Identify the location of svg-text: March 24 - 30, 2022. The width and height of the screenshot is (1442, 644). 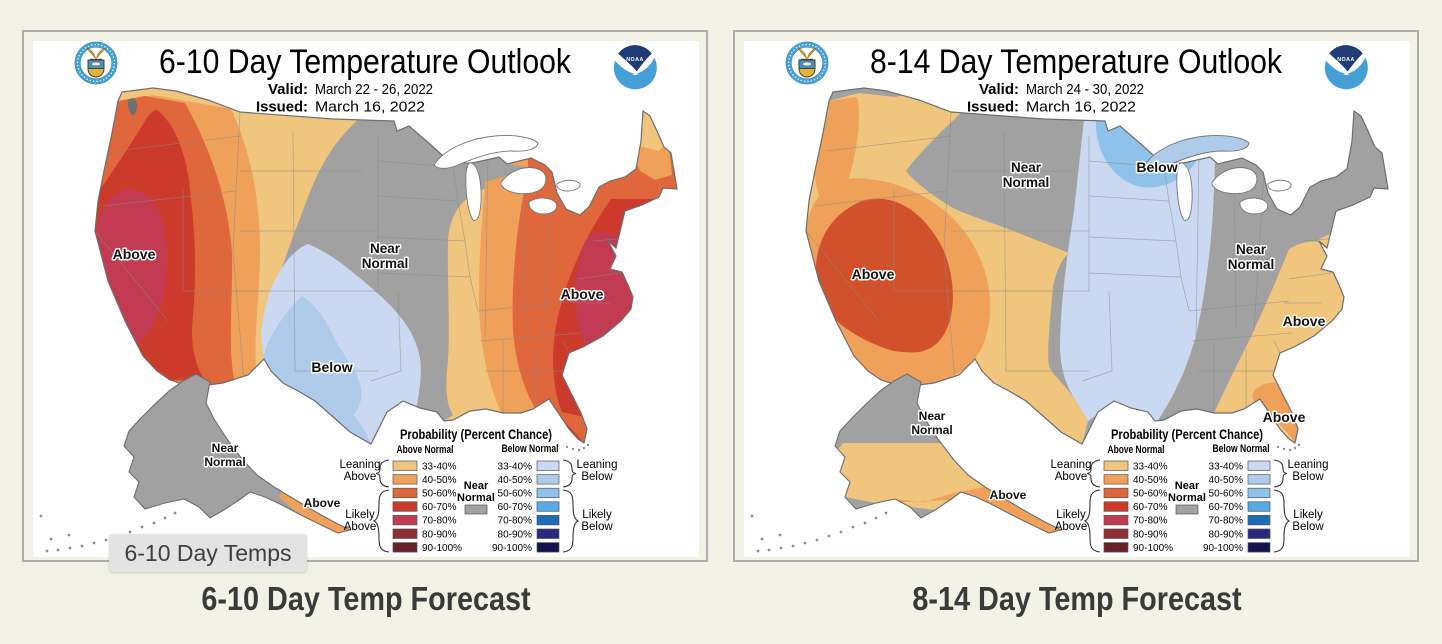
(1085, 90).